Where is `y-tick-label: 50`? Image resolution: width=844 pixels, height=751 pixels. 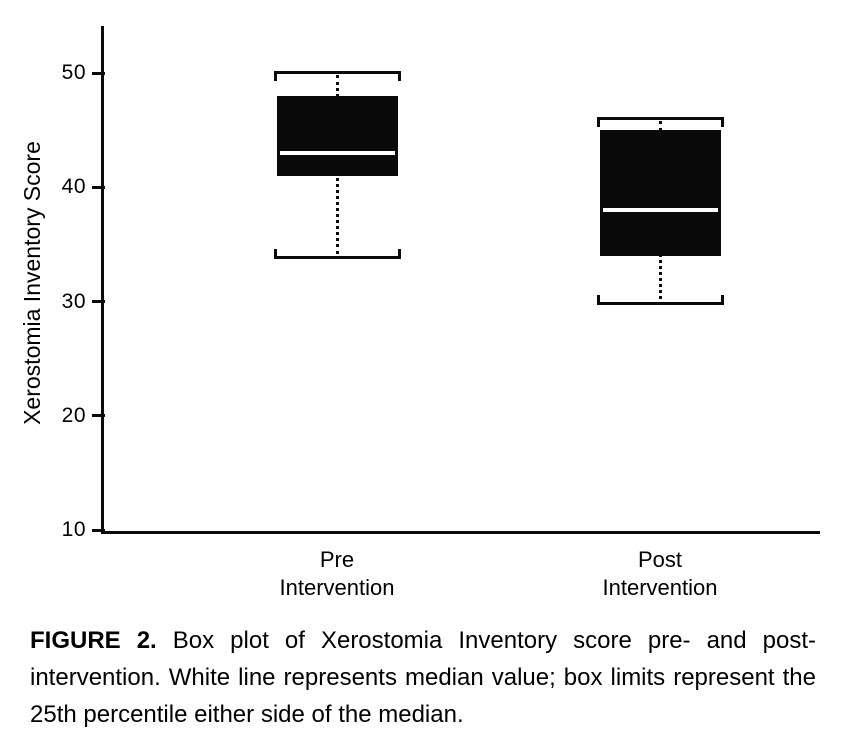
y-tick-label: 50 is located at coordinates (73, 72).